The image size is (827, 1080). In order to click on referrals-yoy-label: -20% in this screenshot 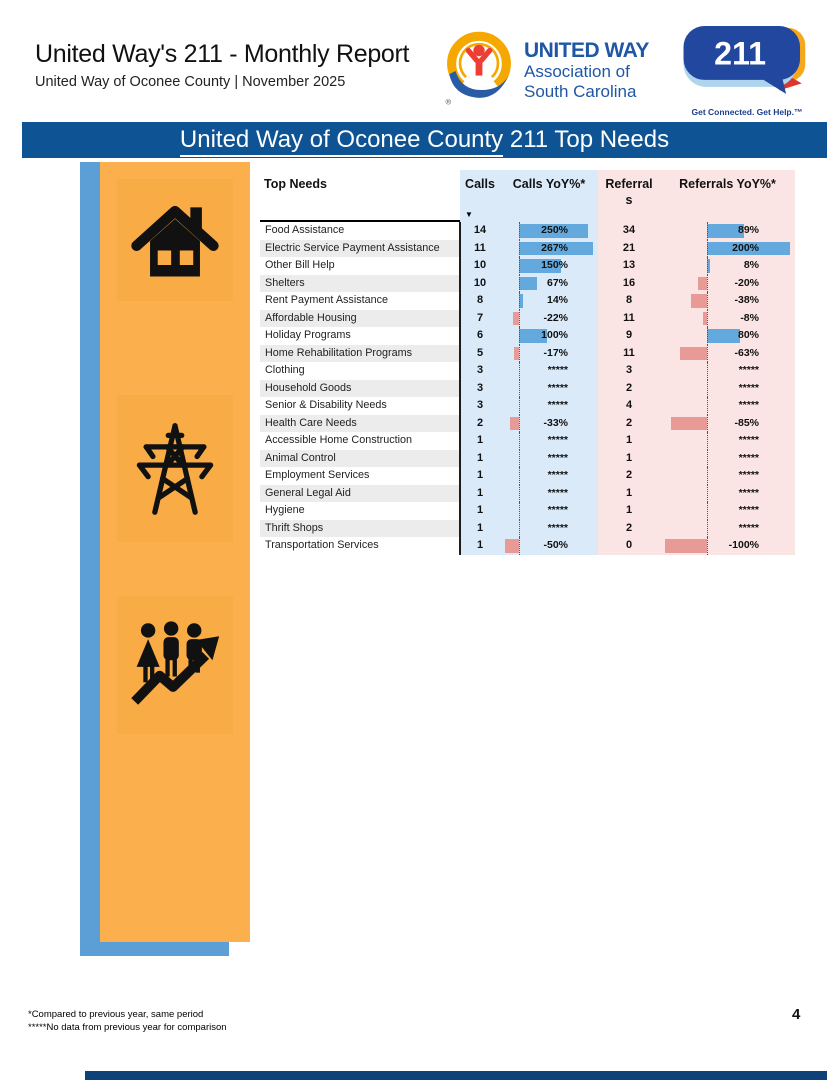, I will do `click(746, 282)`.